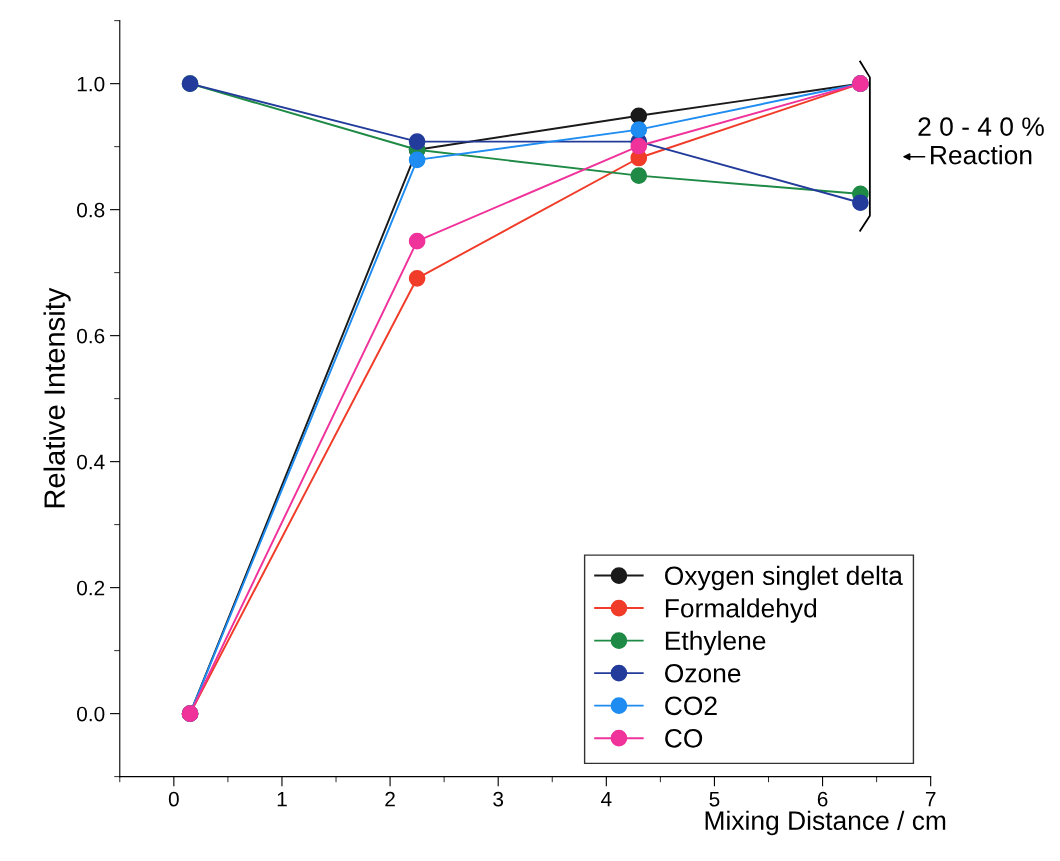  I want to click on y-tick-label: 1.0, so click(91, 84).